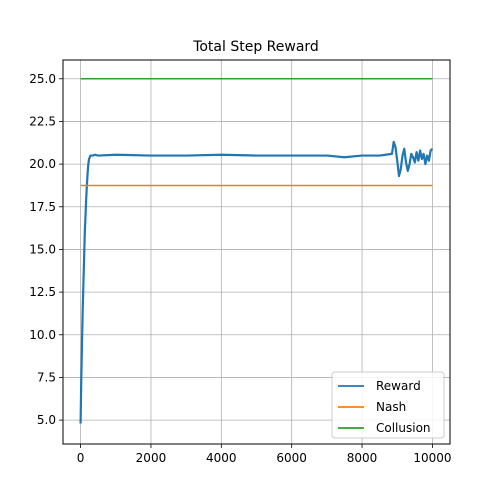  Describe the element at coordinates (42, 335) in the screenshot. I see `y-tick-label: 10.0` at that location.